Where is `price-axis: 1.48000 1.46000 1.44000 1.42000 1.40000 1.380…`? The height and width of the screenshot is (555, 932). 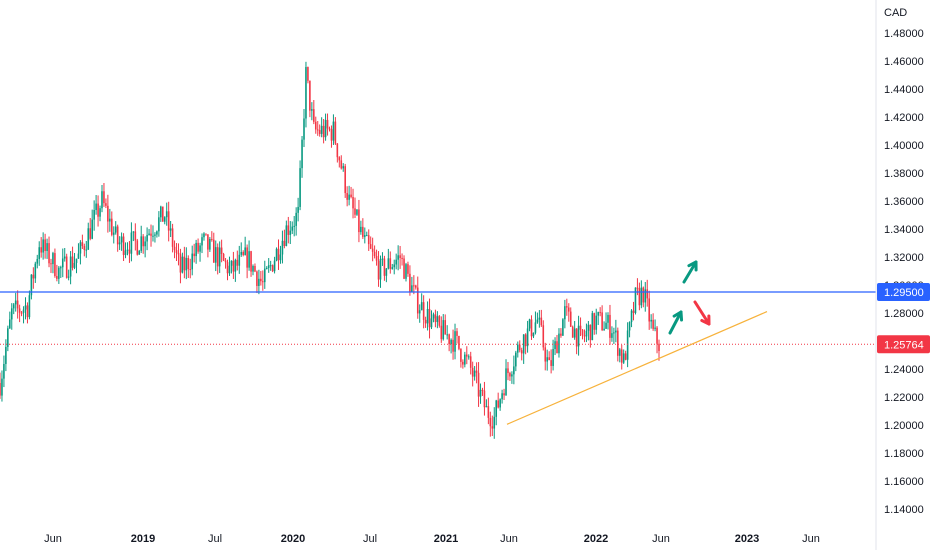 price-axis: 1.48000 1.46000 1.44000 1.42000 1.40000 1.380… is located at coordinates (904, 272).